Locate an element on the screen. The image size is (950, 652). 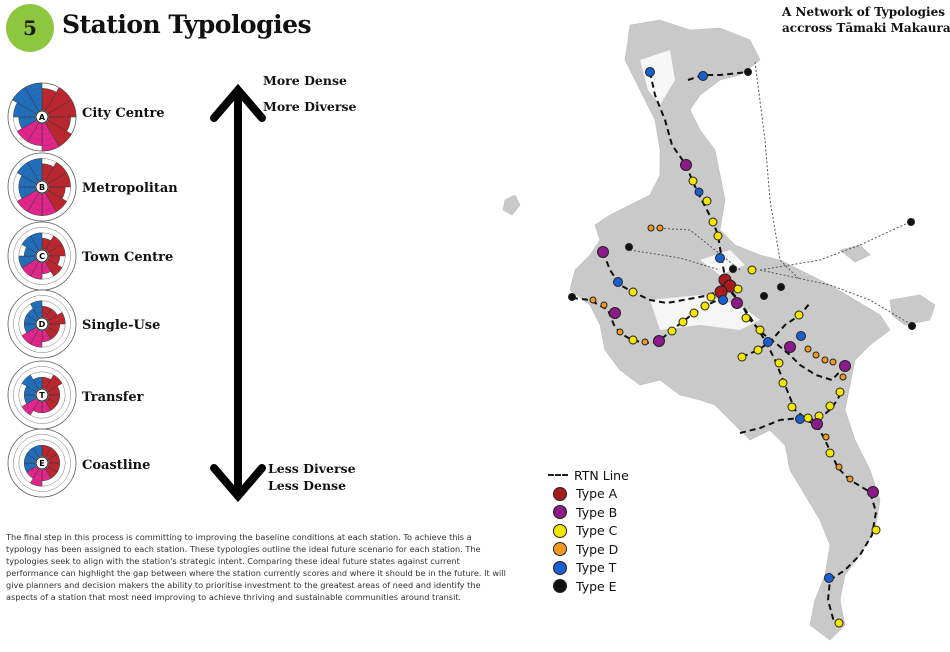
legend-item-type-t: Type T is located at coordinates (588, 568).